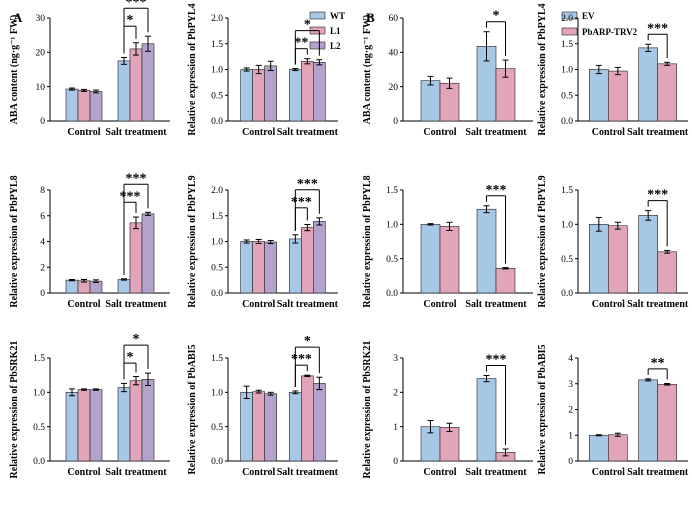  Describe the element at coordinates (14, 241) in the screenshot. I see `y-axis-label: Relative expression of PbPYL8` at that location.